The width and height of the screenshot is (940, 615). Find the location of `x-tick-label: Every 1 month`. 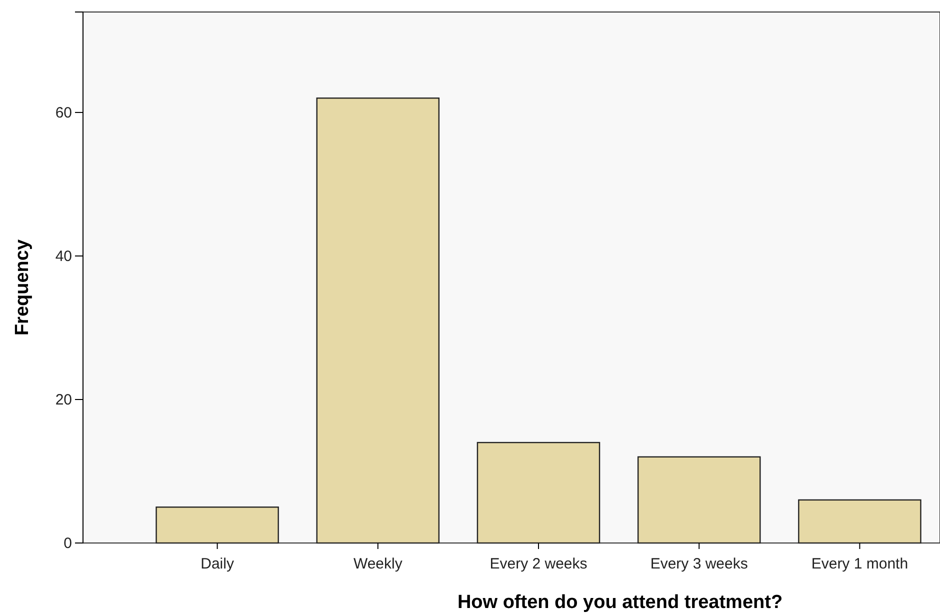

x-tick-label: Every 1 month is located at coordinates (859, 564).